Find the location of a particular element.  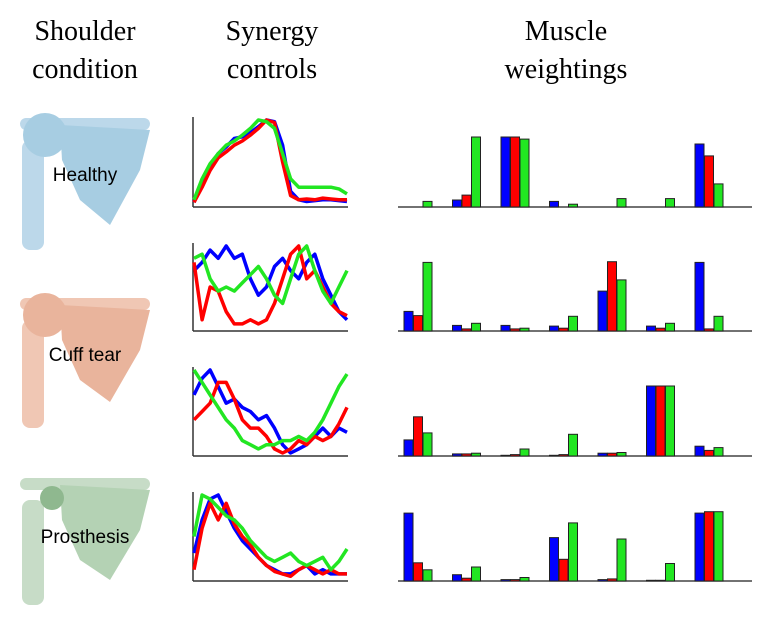

column-header: controls is located at coordinates (272, 69).